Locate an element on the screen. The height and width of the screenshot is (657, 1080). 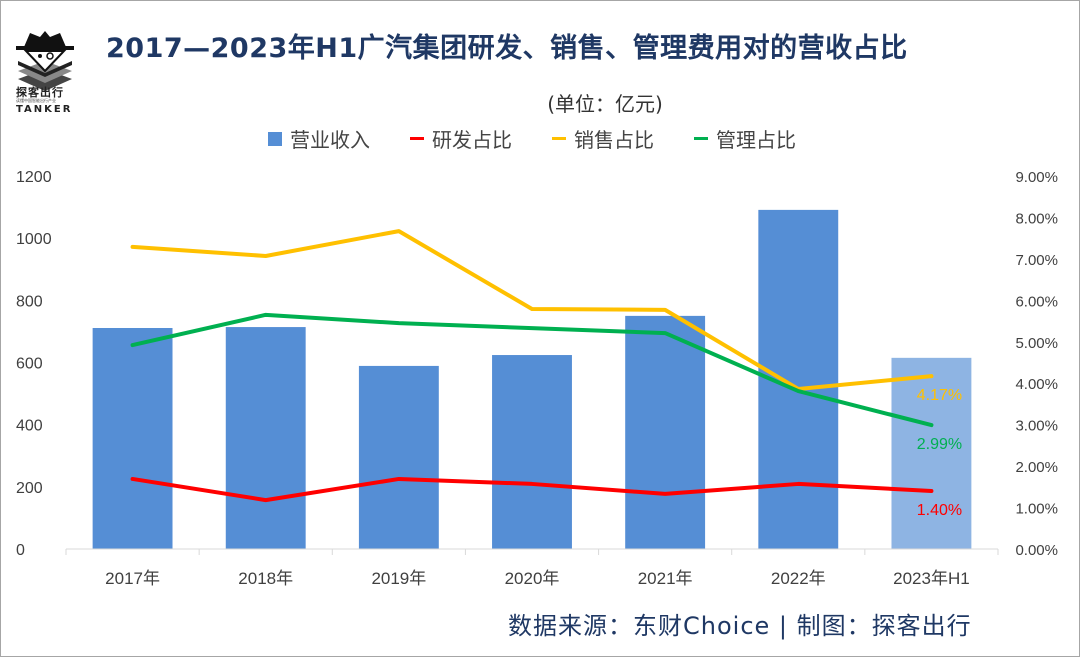
x-tick-label: 2018年 is located at coordinates (265, 578).